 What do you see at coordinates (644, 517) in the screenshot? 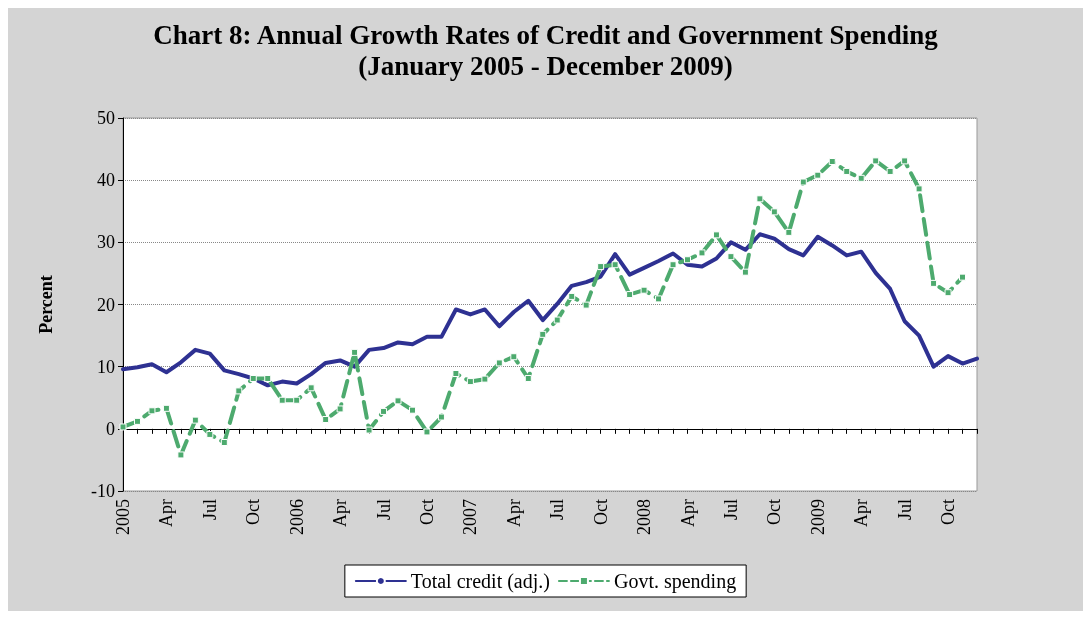
I see `x-tick-label: 2008` at bounding box center [644, 517].